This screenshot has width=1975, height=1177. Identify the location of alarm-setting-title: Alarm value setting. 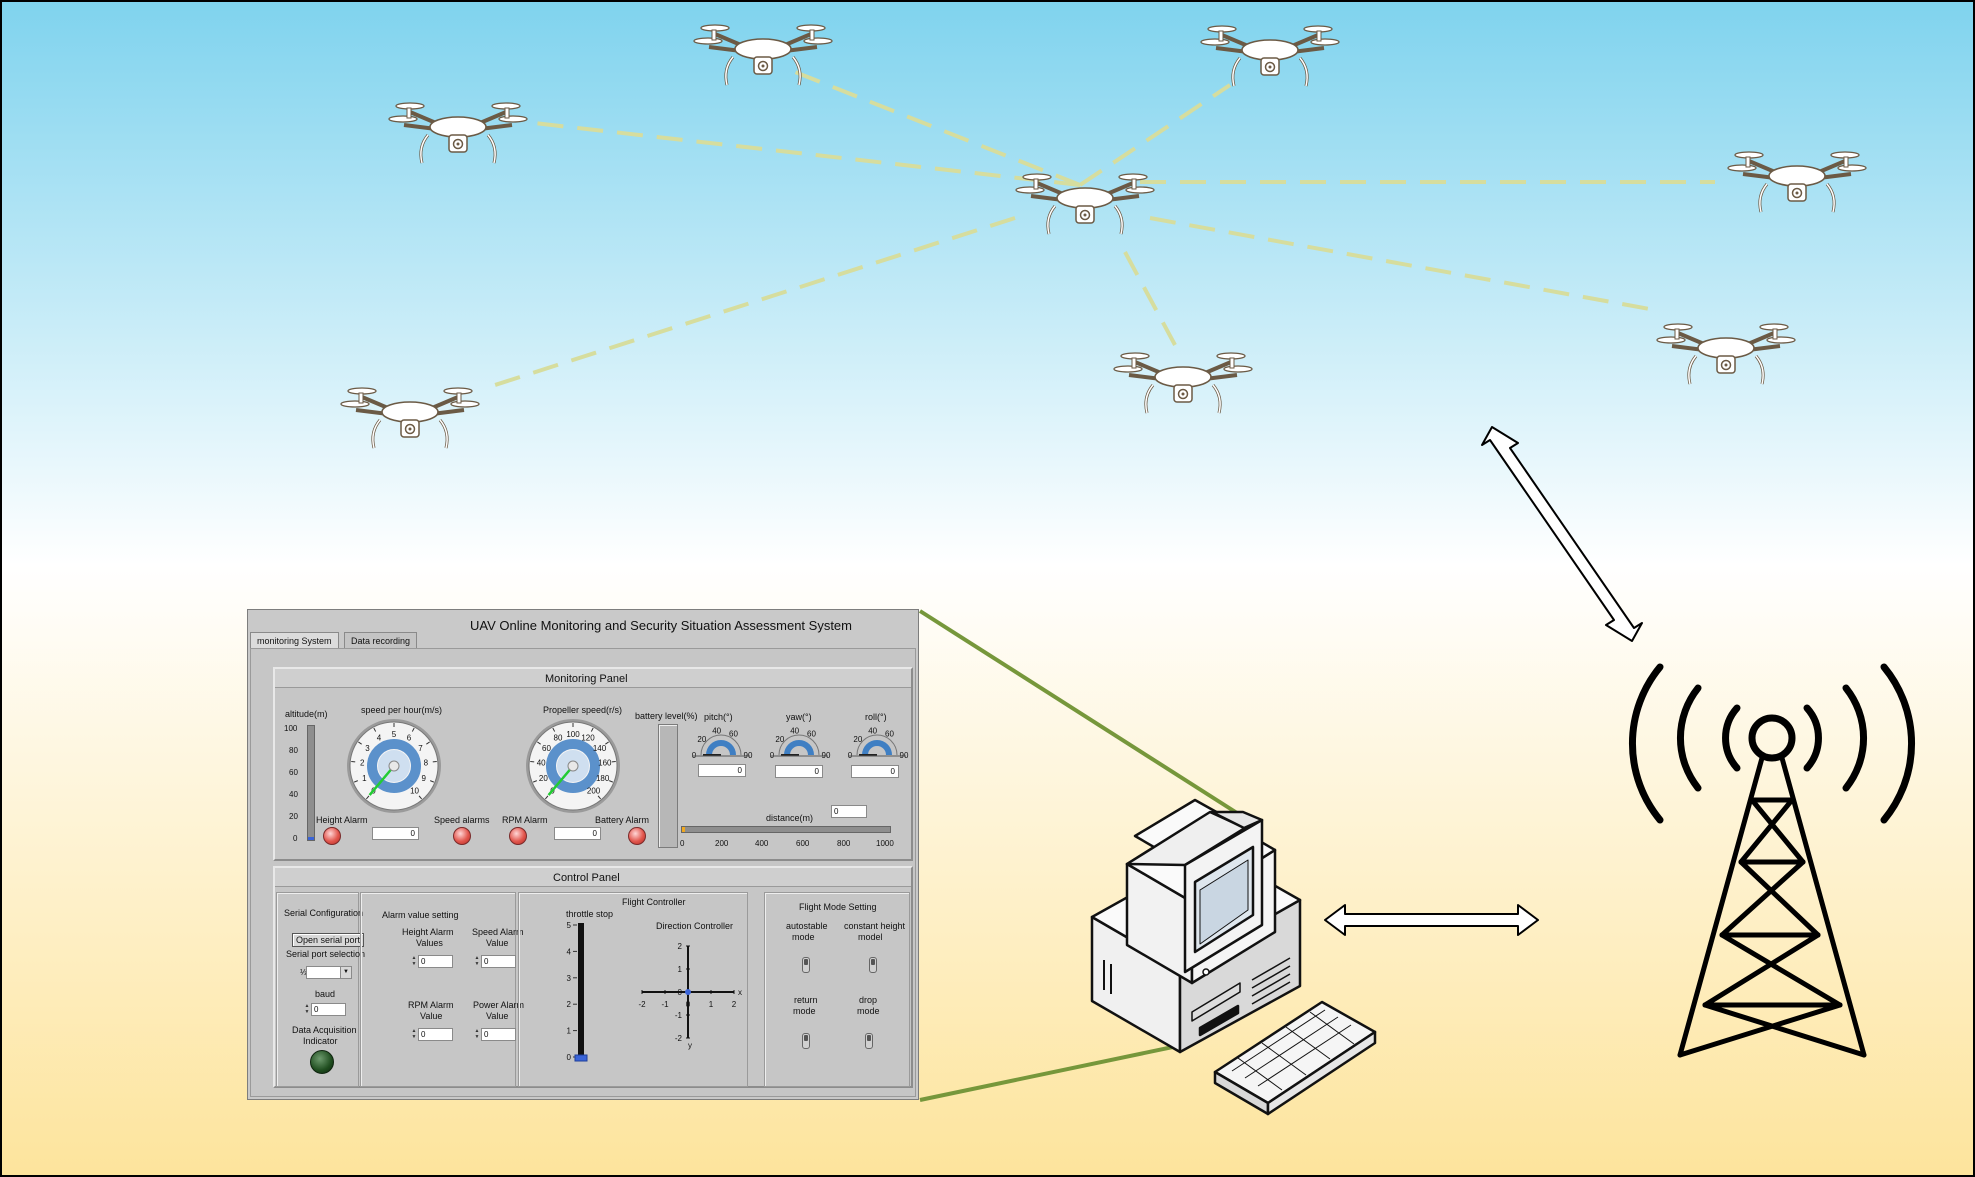
(420, 915).